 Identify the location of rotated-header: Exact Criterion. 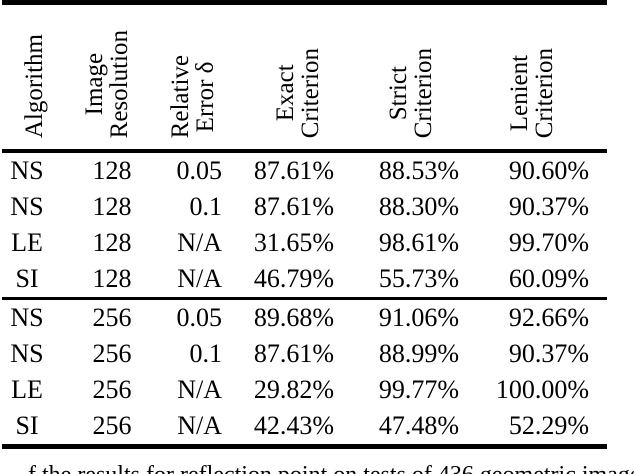
(298, 92).